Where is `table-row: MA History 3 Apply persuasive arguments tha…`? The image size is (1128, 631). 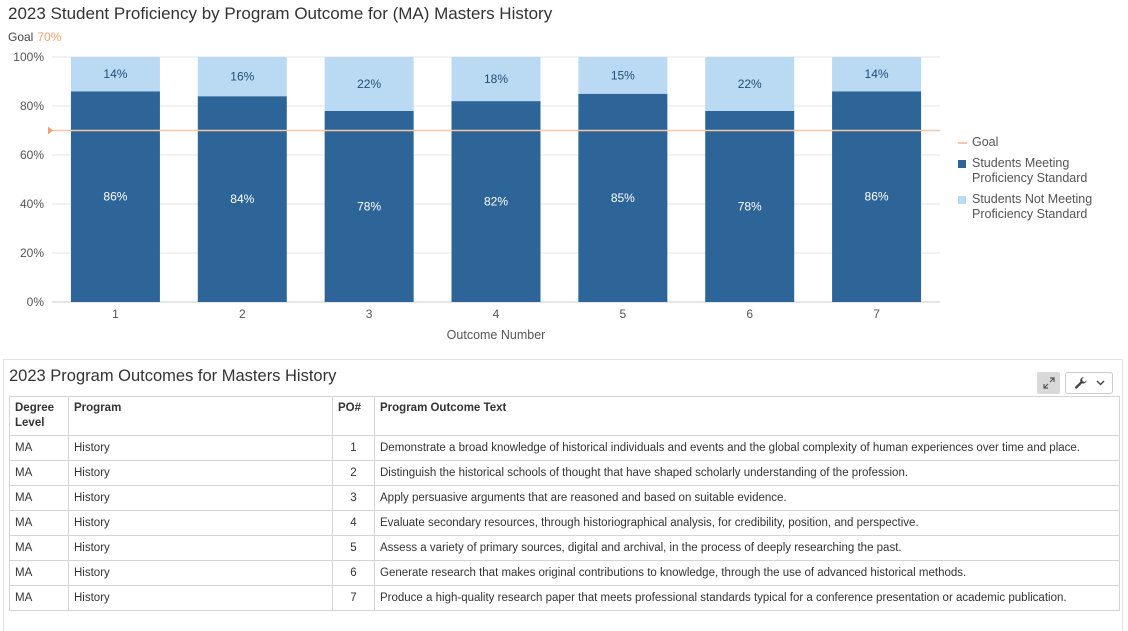
table-row: MA History 3 Apply persuasive arguments tha… is located at coordinates (564, 498).